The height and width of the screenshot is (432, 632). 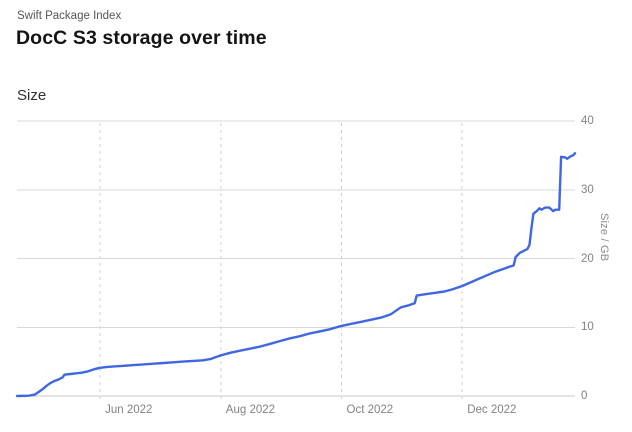 What do you see at coordinates (141, 38) in the screenshot?
I see `page-title: DocC S3 storage over time` at bounding box center [141, 38].